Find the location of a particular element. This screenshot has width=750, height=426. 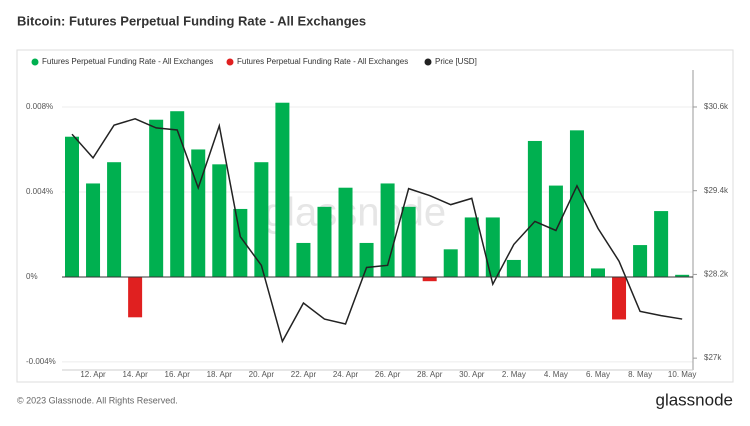

y-tick-label: 0% is located at coordinates (32, 276).